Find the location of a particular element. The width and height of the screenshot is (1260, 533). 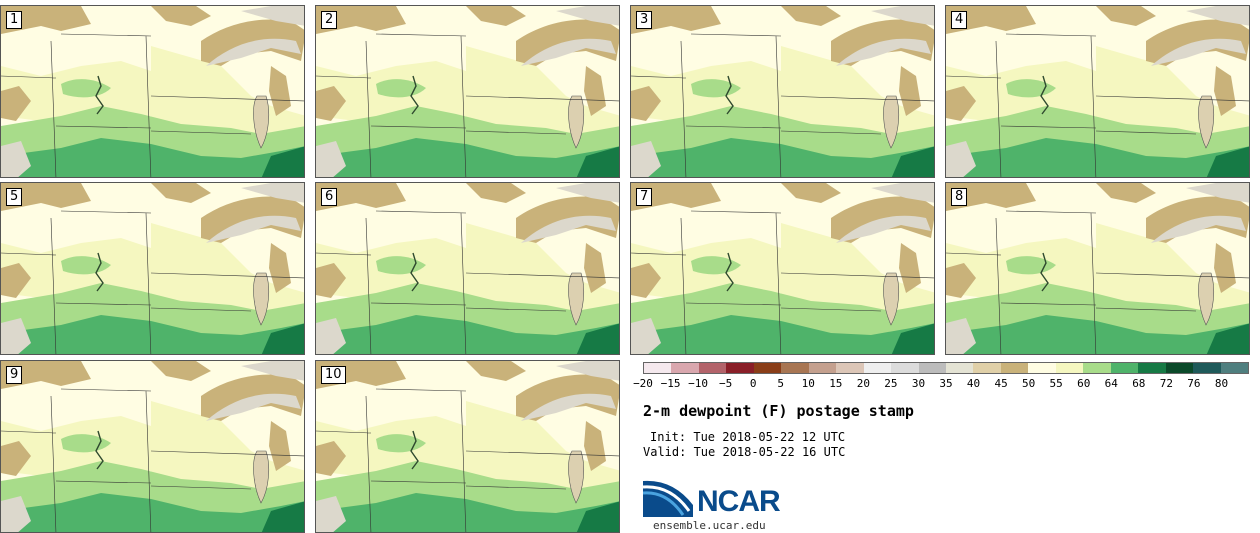

ensemble-member-panel: 4 is located at coordinates (1097, 91).